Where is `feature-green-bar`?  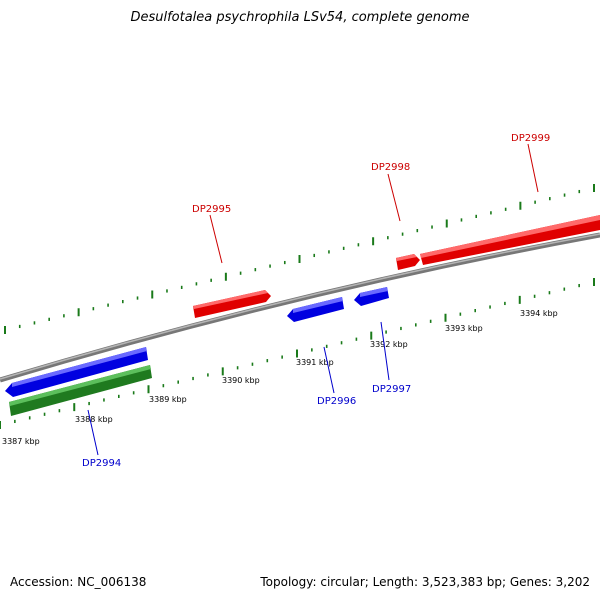
feature-green-bar is located at coordinates (80, 390).